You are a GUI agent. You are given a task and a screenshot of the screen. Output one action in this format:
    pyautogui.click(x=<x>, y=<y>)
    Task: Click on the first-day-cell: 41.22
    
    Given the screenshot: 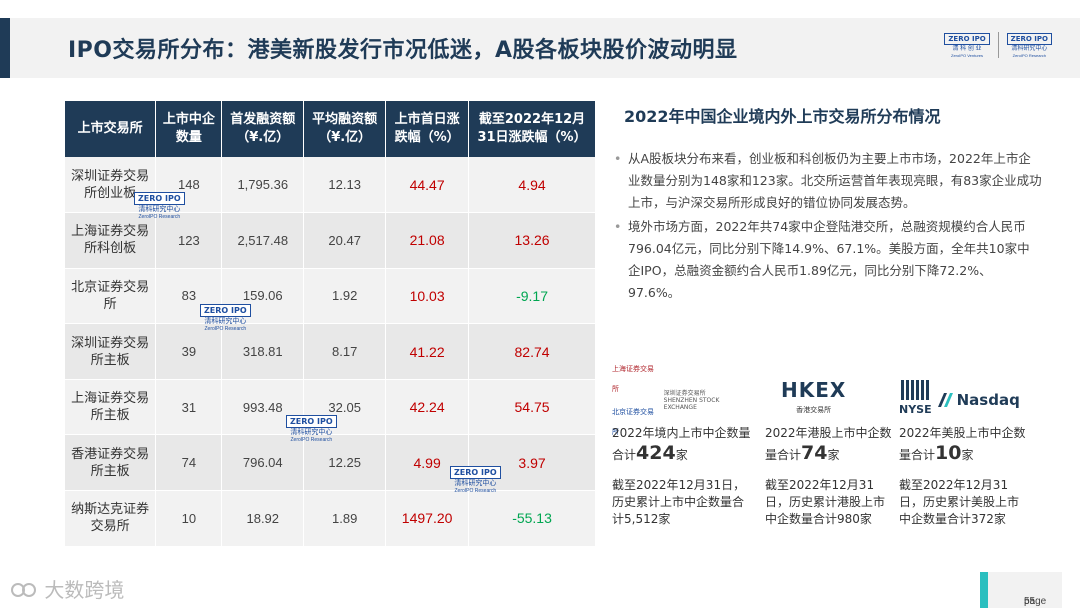 What is the action you would take?
    pyautogui.click(x=427, y=351)
    